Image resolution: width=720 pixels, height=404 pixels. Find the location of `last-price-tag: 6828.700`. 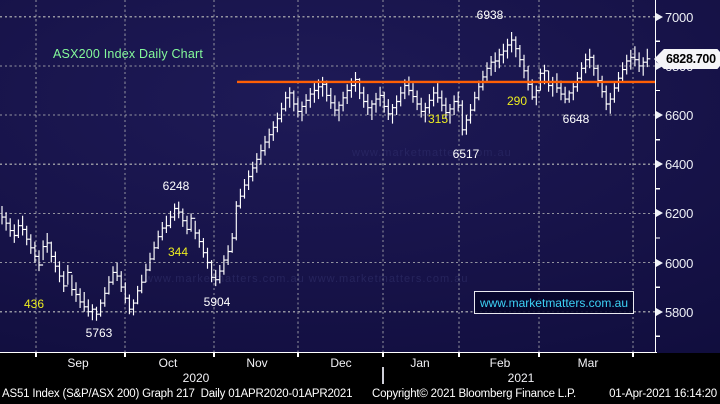

last-price-tag: 6828.700 is located at coordinates (687, 59).